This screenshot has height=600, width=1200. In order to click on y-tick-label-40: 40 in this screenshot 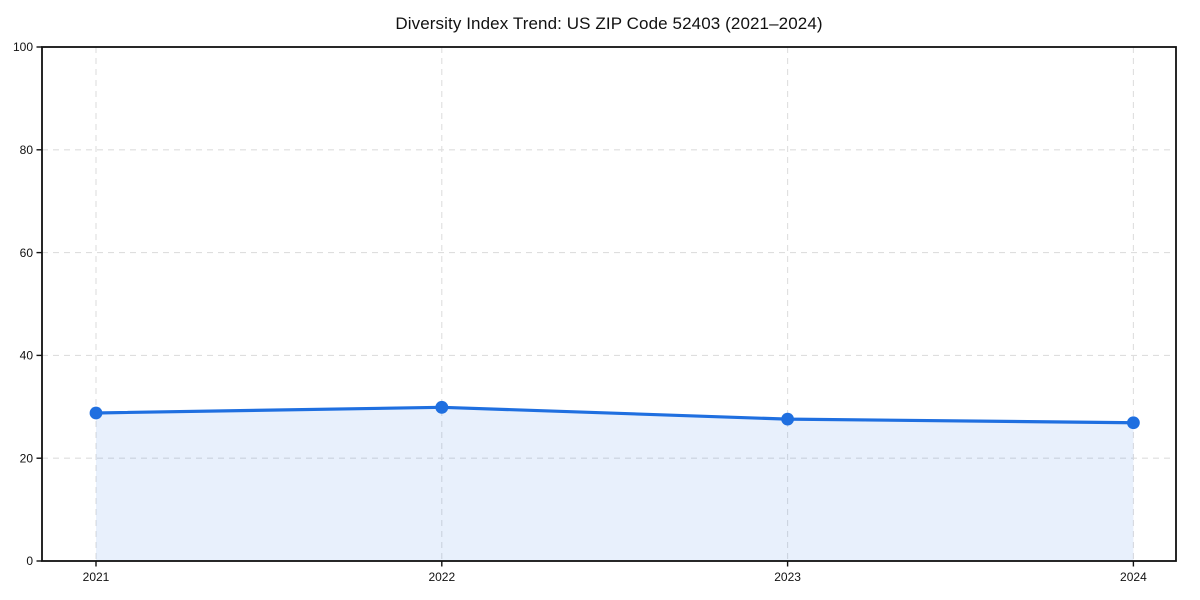, I will do `click(27, 356)`.